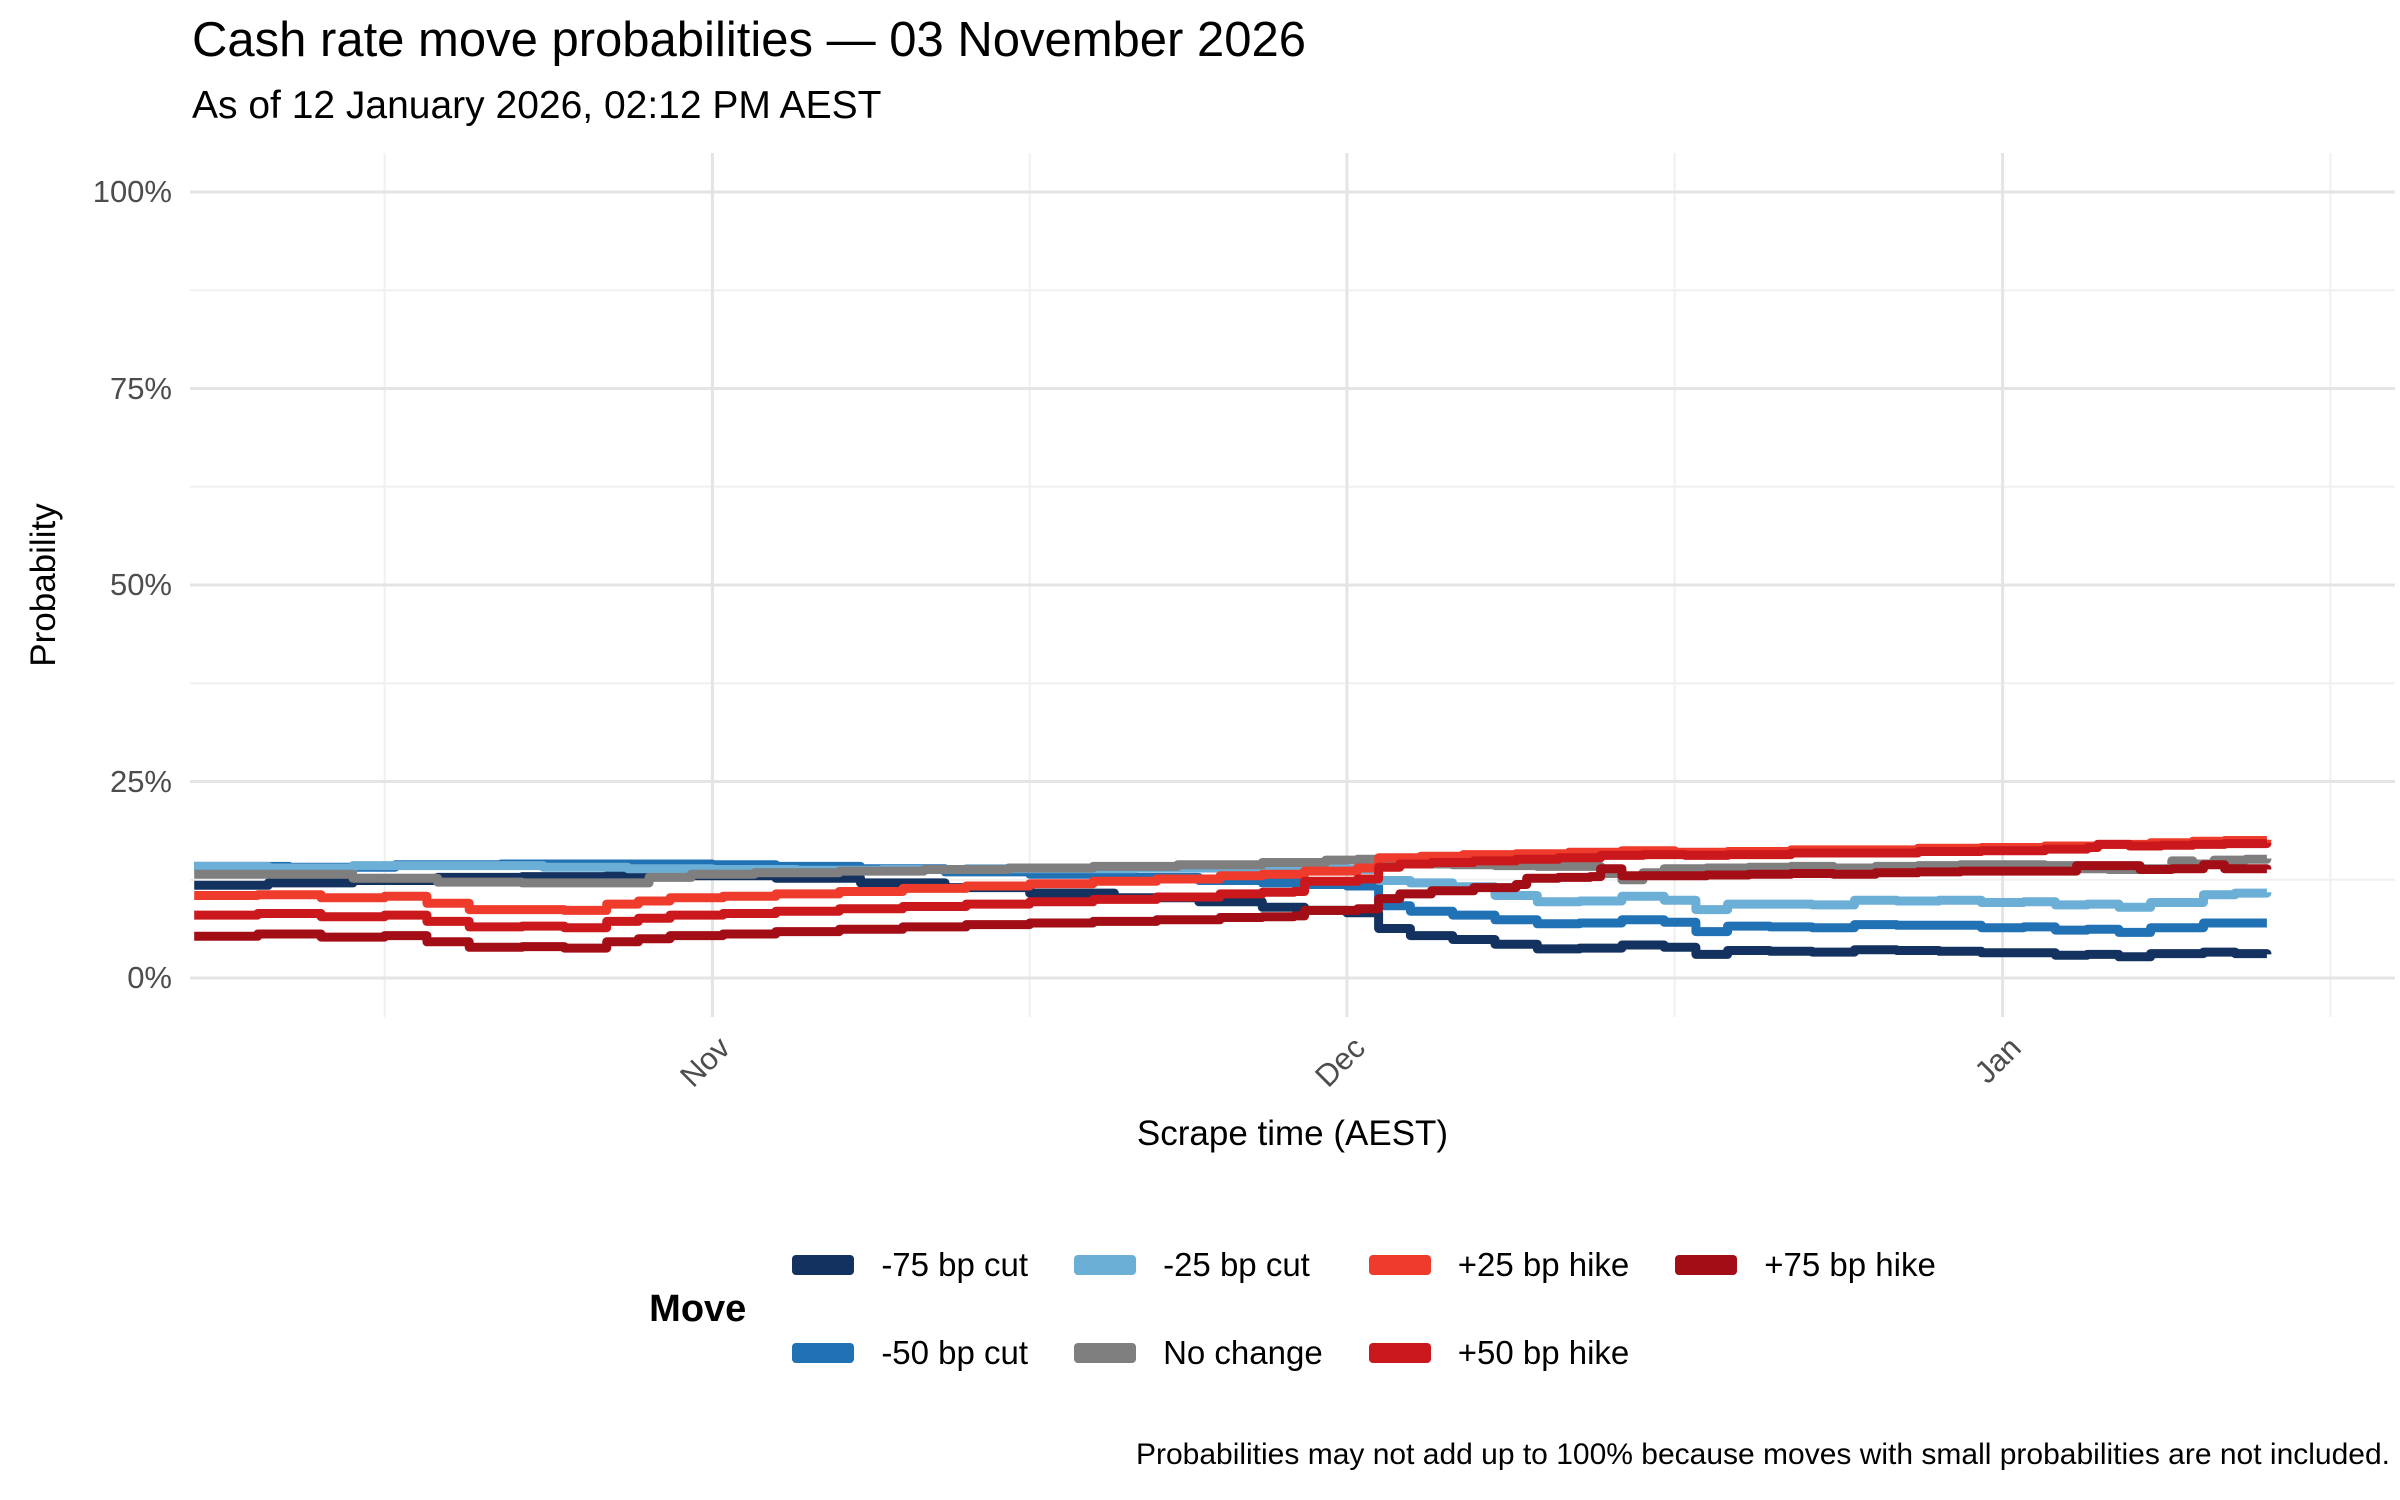 This screenshot has height=1500, width=2400. What do you see at coordinates (698, 1308) in the screenshot?
I see `legend-title: Move` at bounding box center [698, 1308].